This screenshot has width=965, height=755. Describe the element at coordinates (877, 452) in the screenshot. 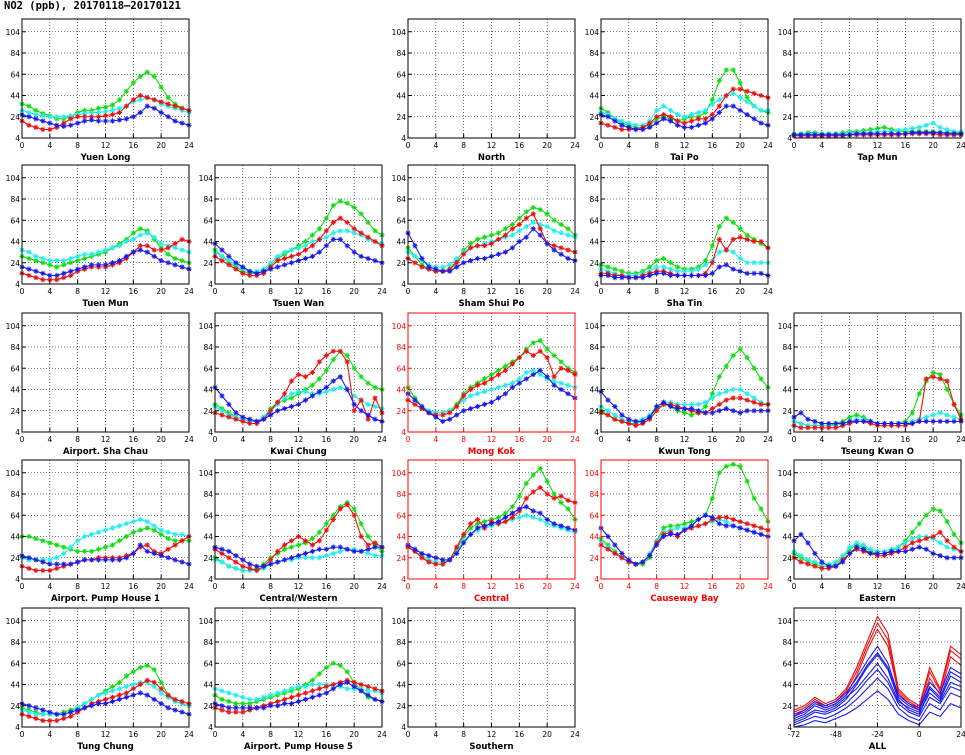

I see `station-label: Tseung Kwan O` at that location.